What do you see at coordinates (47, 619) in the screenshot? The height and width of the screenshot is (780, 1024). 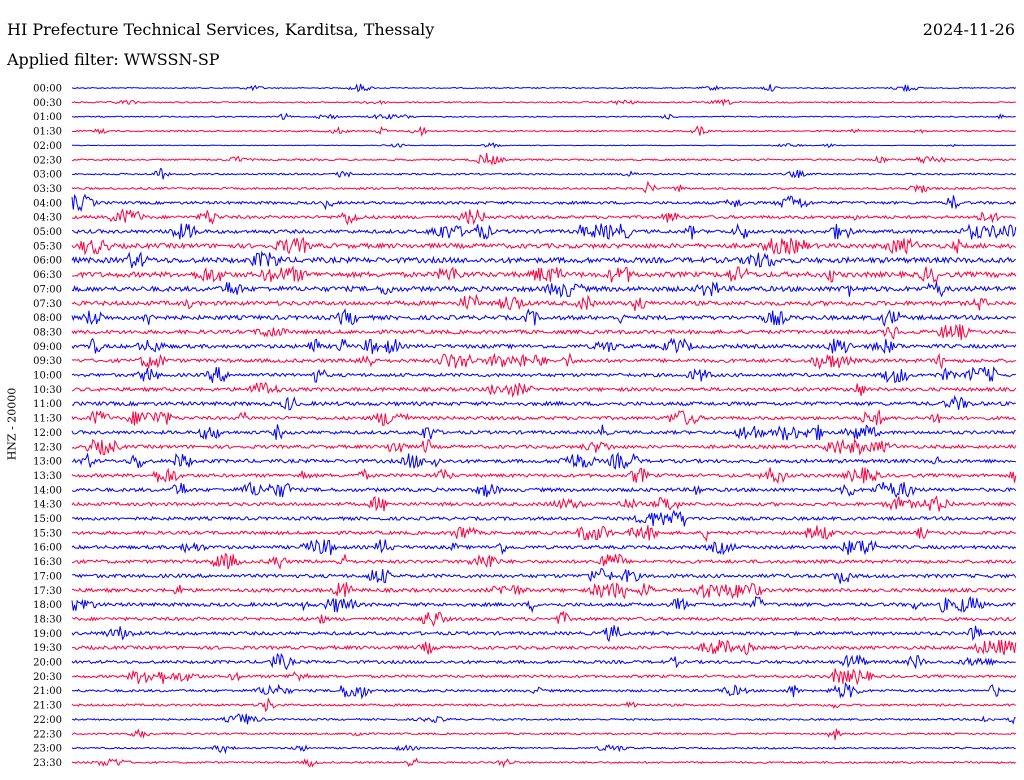 I see `time-label-1830: 18:30` at bounding box center [47, 619].